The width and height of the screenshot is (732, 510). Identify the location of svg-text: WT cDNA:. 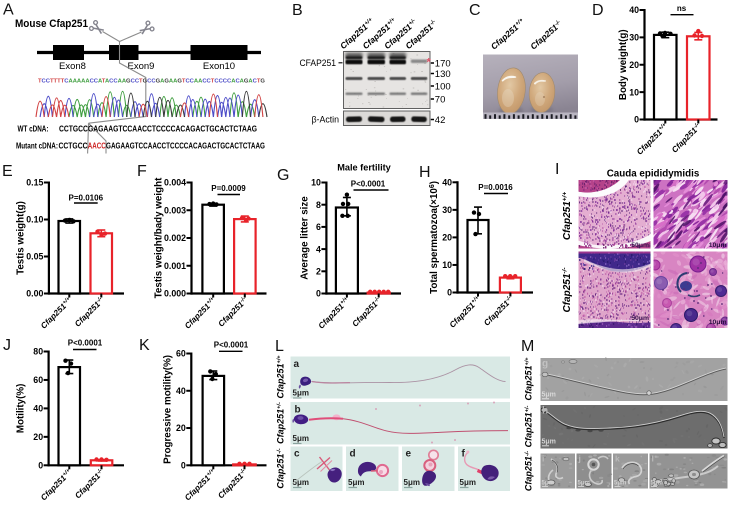
(33, 129).